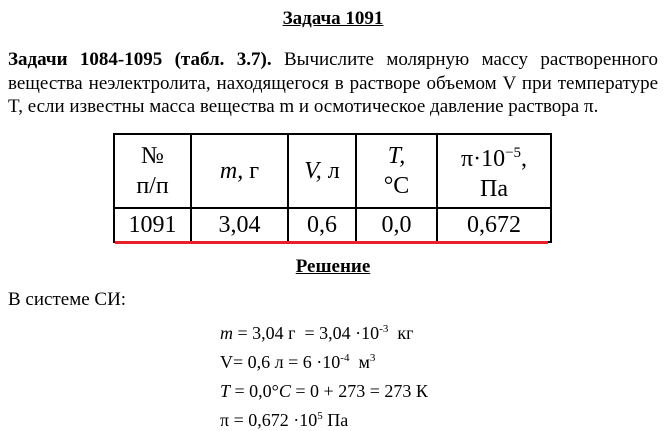  What do you see at coordinates (324, 391) in the screenshot?
I see `formula-temperature: T = 0,0°C = 0 + 273 = 273 К` at bounding box center [324, 391].